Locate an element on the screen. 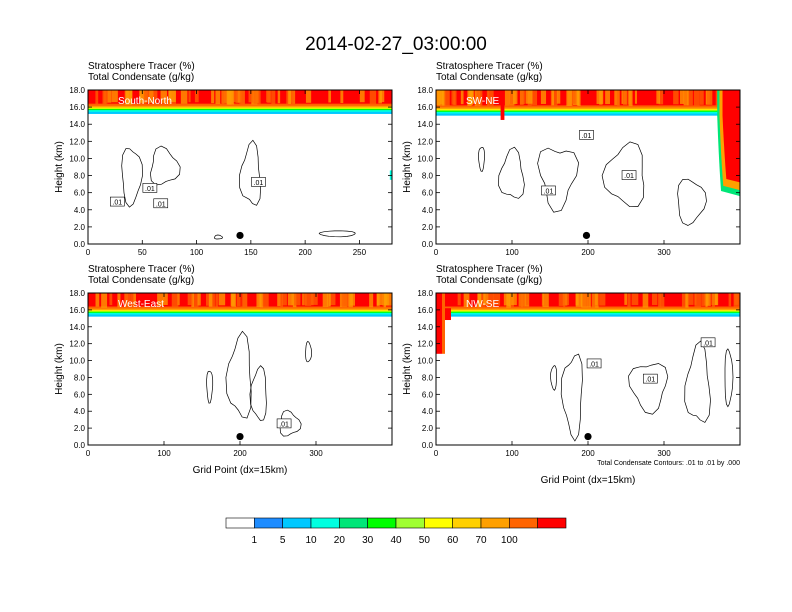 Image resolution: width=792 pixels, height=612 pixels. condensate-contours is located at coordinates (259, 383).